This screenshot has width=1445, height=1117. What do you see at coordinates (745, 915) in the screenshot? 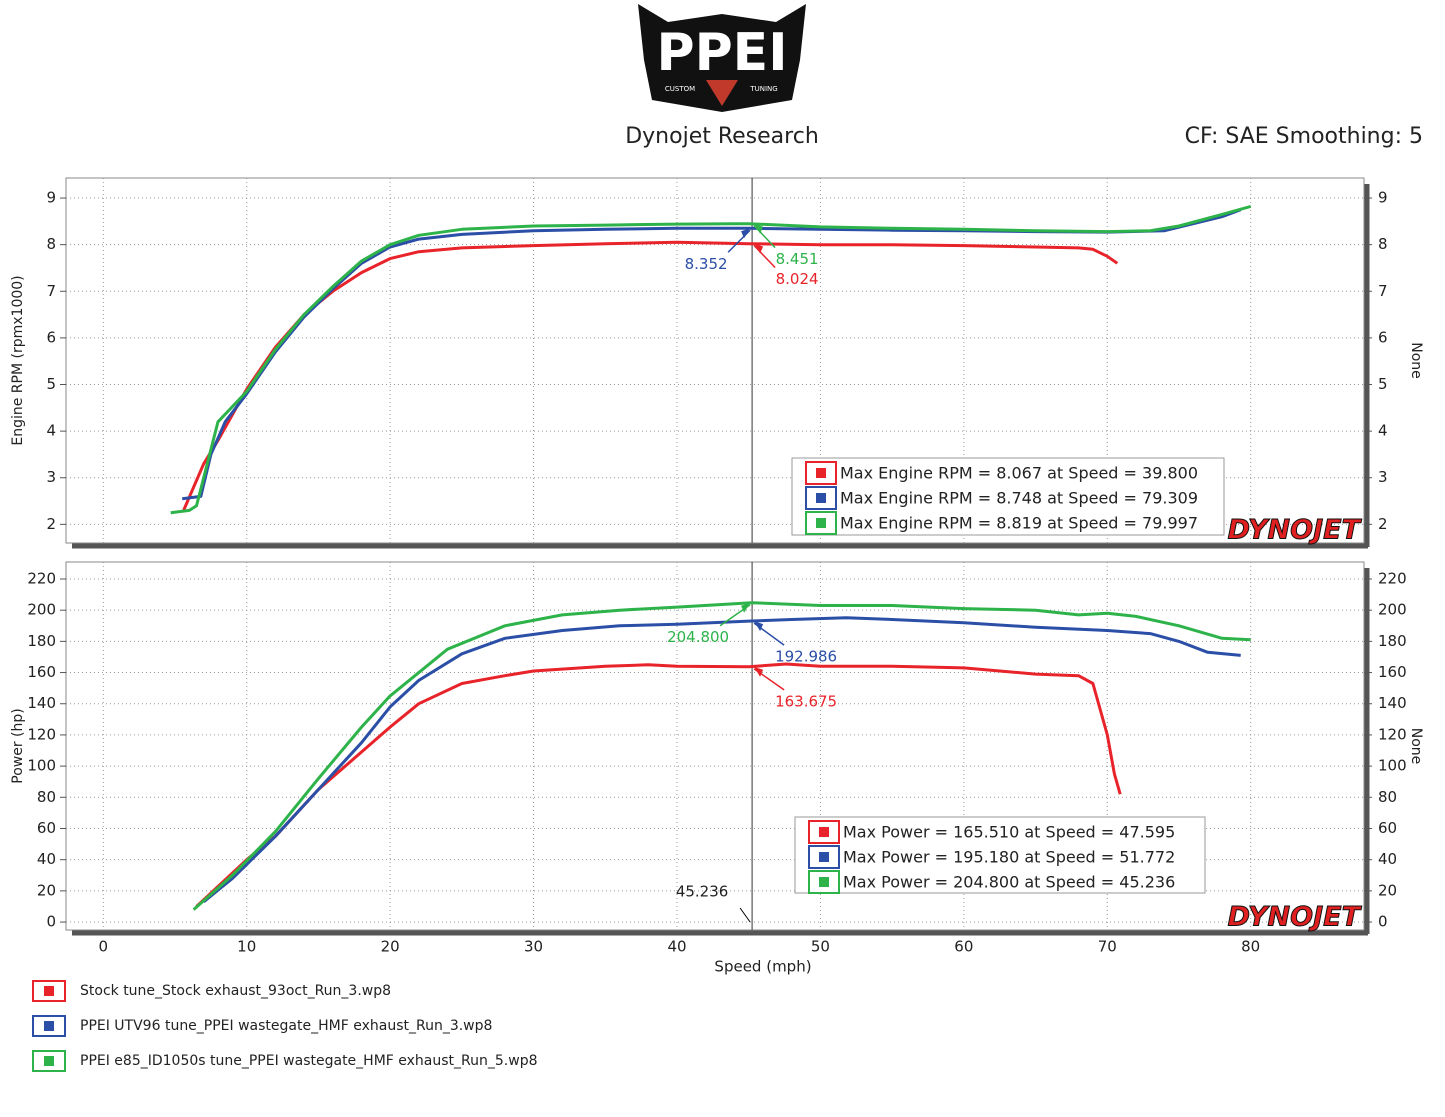
I see `cursor-arrow` at bounding box center [745, 915].